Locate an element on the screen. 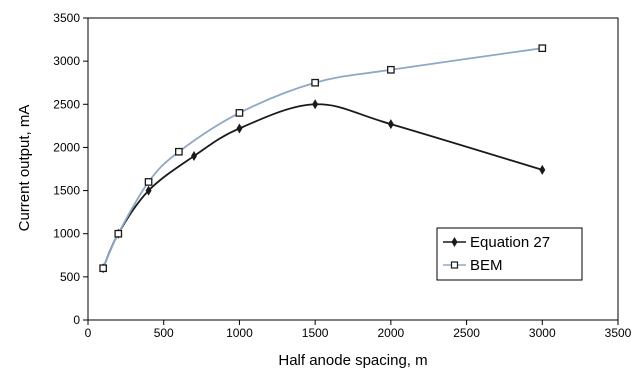  y-axis-title: Current output, mA is located at coordinates (24, 168).